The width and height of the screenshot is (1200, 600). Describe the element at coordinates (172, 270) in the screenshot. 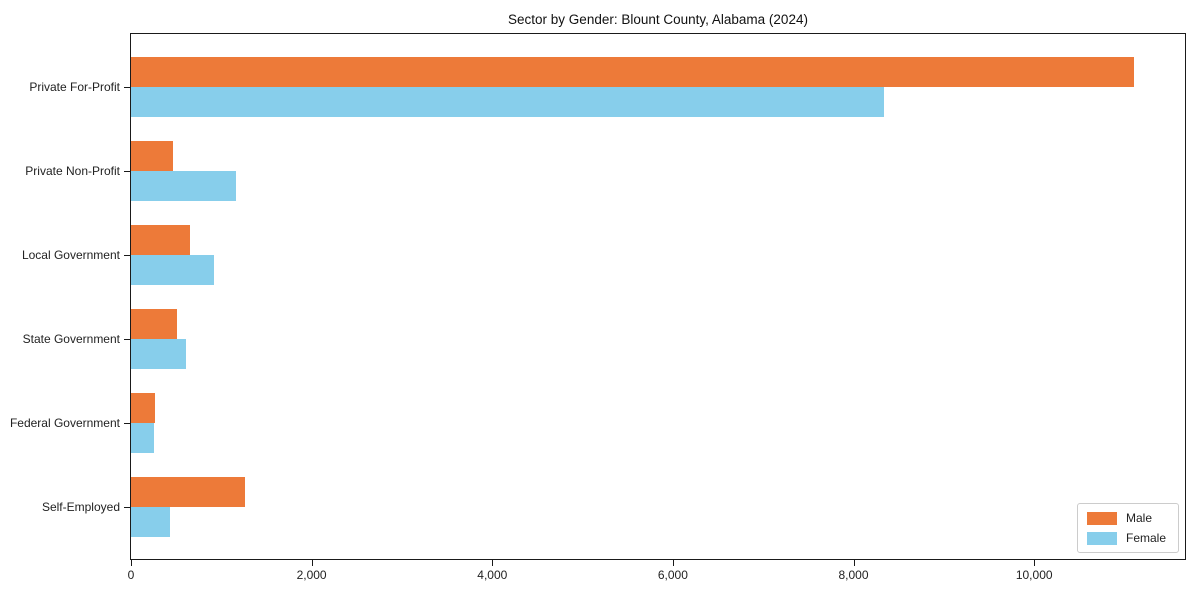

I see `bar-female-local-government` at that location.